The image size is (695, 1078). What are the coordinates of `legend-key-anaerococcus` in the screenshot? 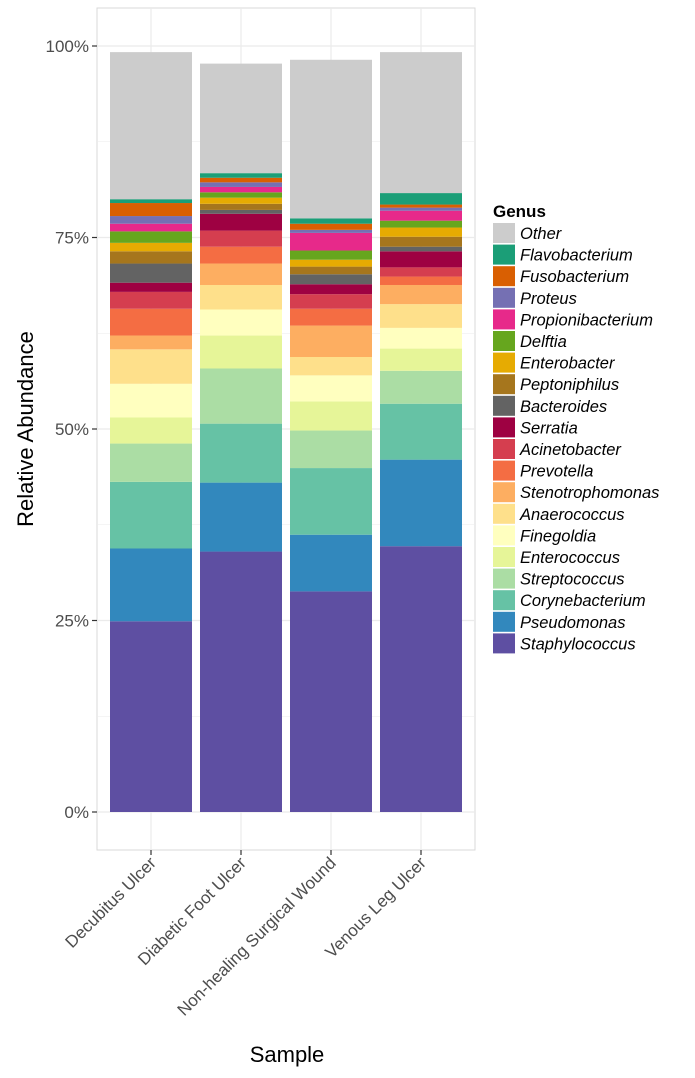 It's located at (504, 513).